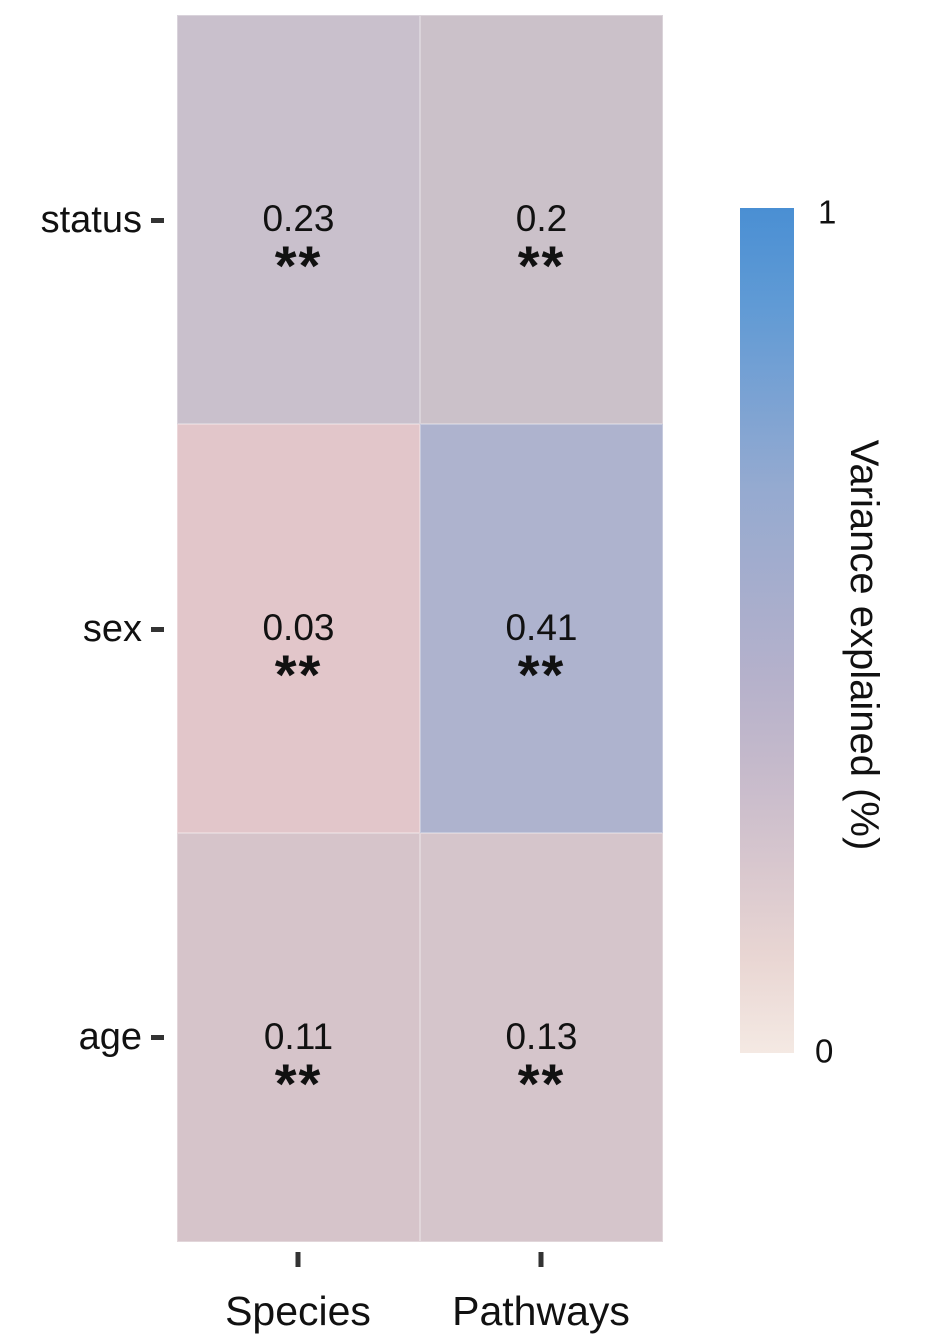  I want to click on column-label-pathways: Pathways, so click(541, 1311).